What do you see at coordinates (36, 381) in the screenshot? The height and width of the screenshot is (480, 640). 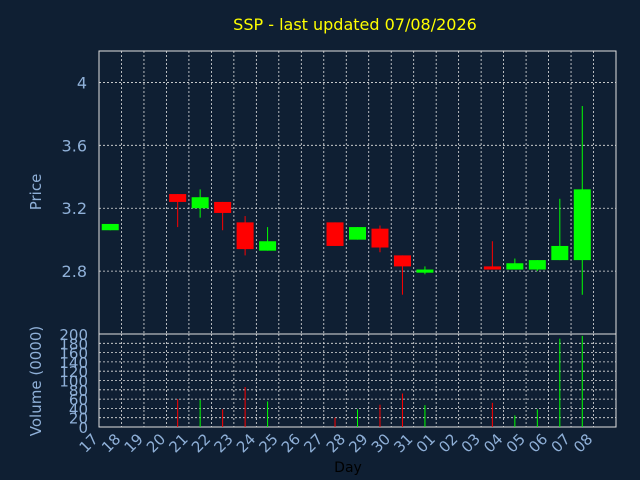 I see `volume-axis-label: Volume (0000)` at bounding box center [36, 381].